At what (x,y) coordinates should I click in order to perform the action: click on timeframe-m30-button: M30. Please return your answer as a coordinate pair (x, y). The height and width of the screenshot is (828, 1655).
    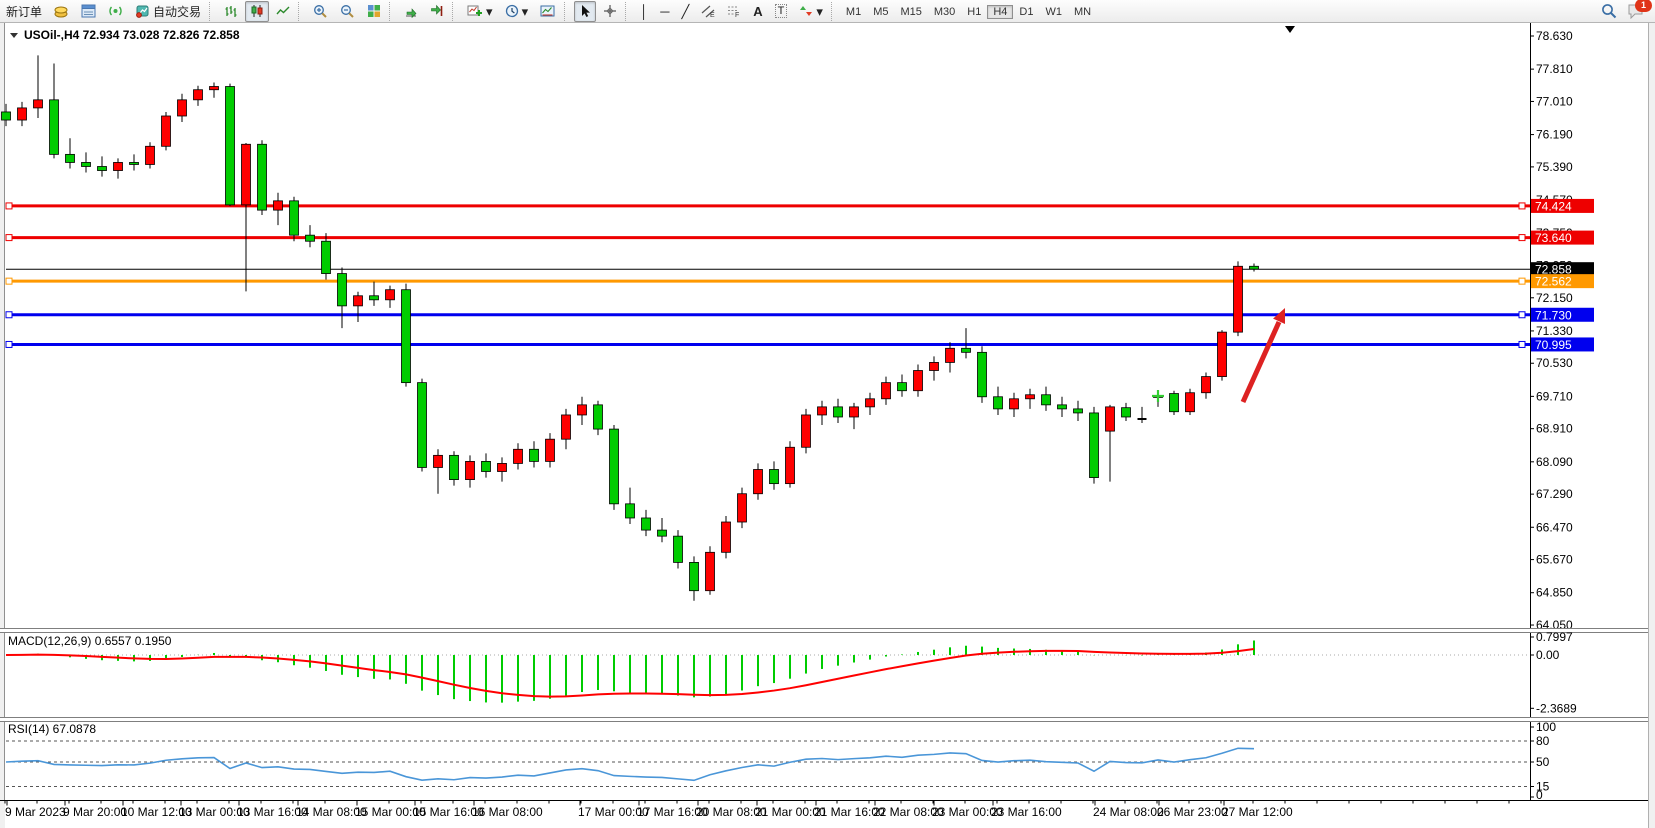
    Looking at the image, I should click on (944, 12).